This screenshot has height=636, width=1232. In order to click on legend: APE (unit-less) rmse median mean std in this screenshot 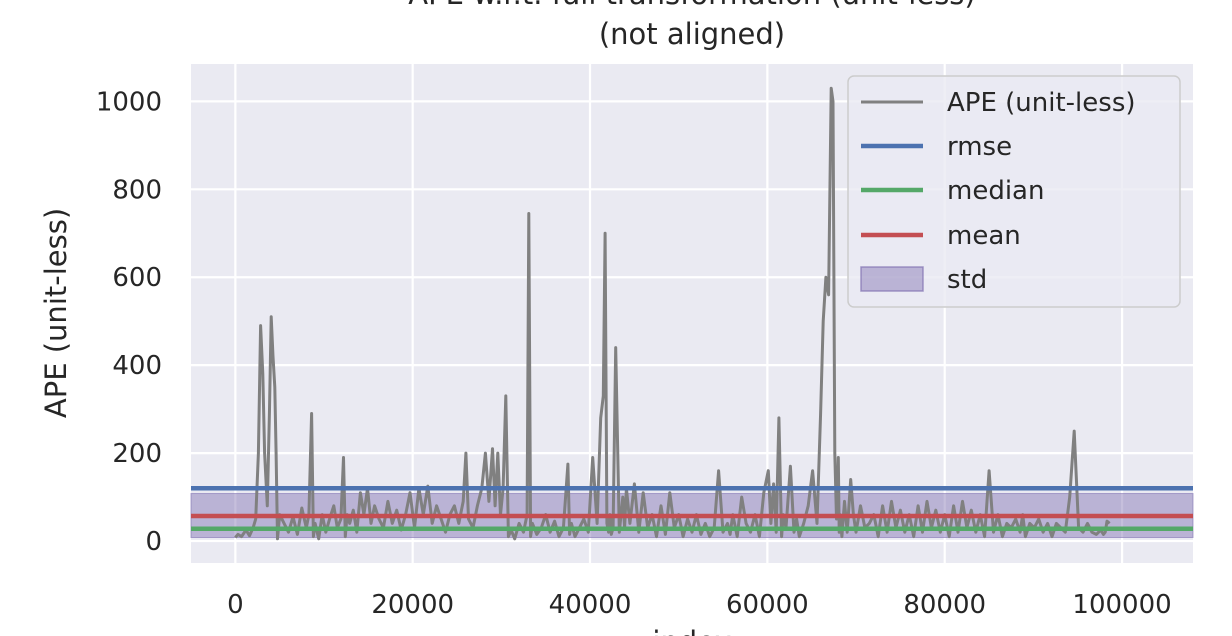, I will do `click(1014, 191)`.